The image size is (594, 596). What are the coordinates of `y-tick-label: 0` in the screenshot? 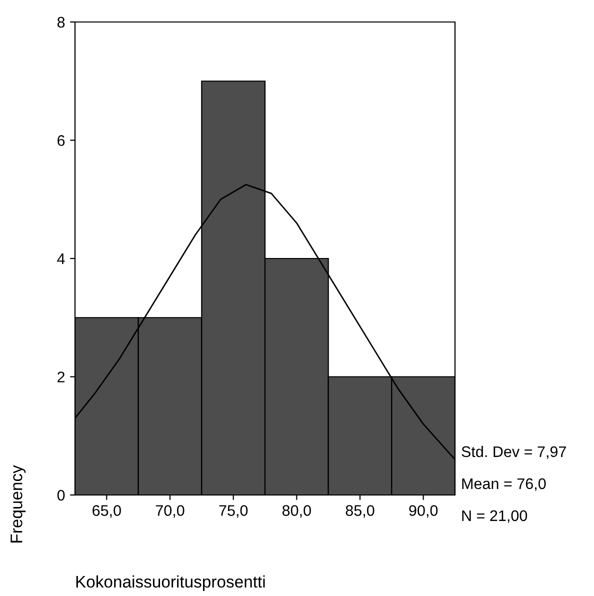 It's located at (61, 495).